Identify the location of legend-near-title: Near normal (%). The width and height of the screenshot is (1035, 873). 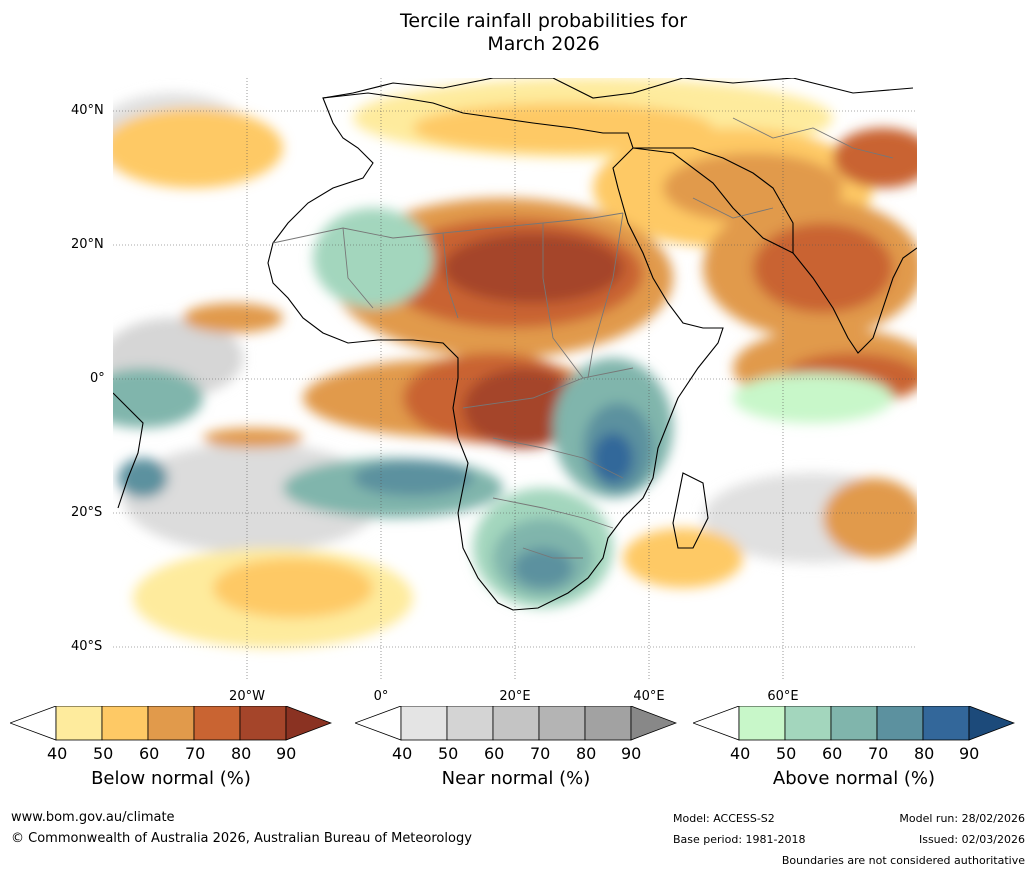
(516, 778).